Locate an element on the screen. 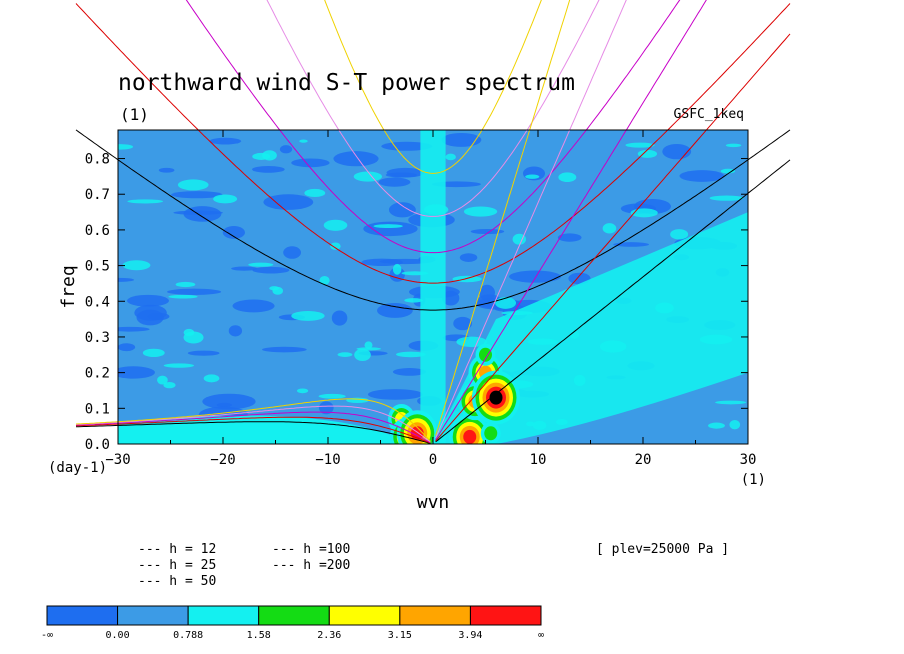  source-label: GSFC_1keq is located at coordinates (709, 114).